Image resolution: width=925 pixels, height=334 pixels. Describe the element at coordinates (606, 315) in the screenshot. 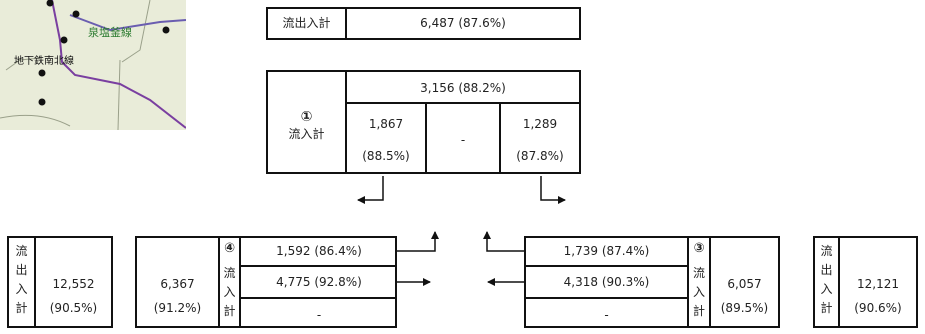

I see `node3-row3: -` at that location.